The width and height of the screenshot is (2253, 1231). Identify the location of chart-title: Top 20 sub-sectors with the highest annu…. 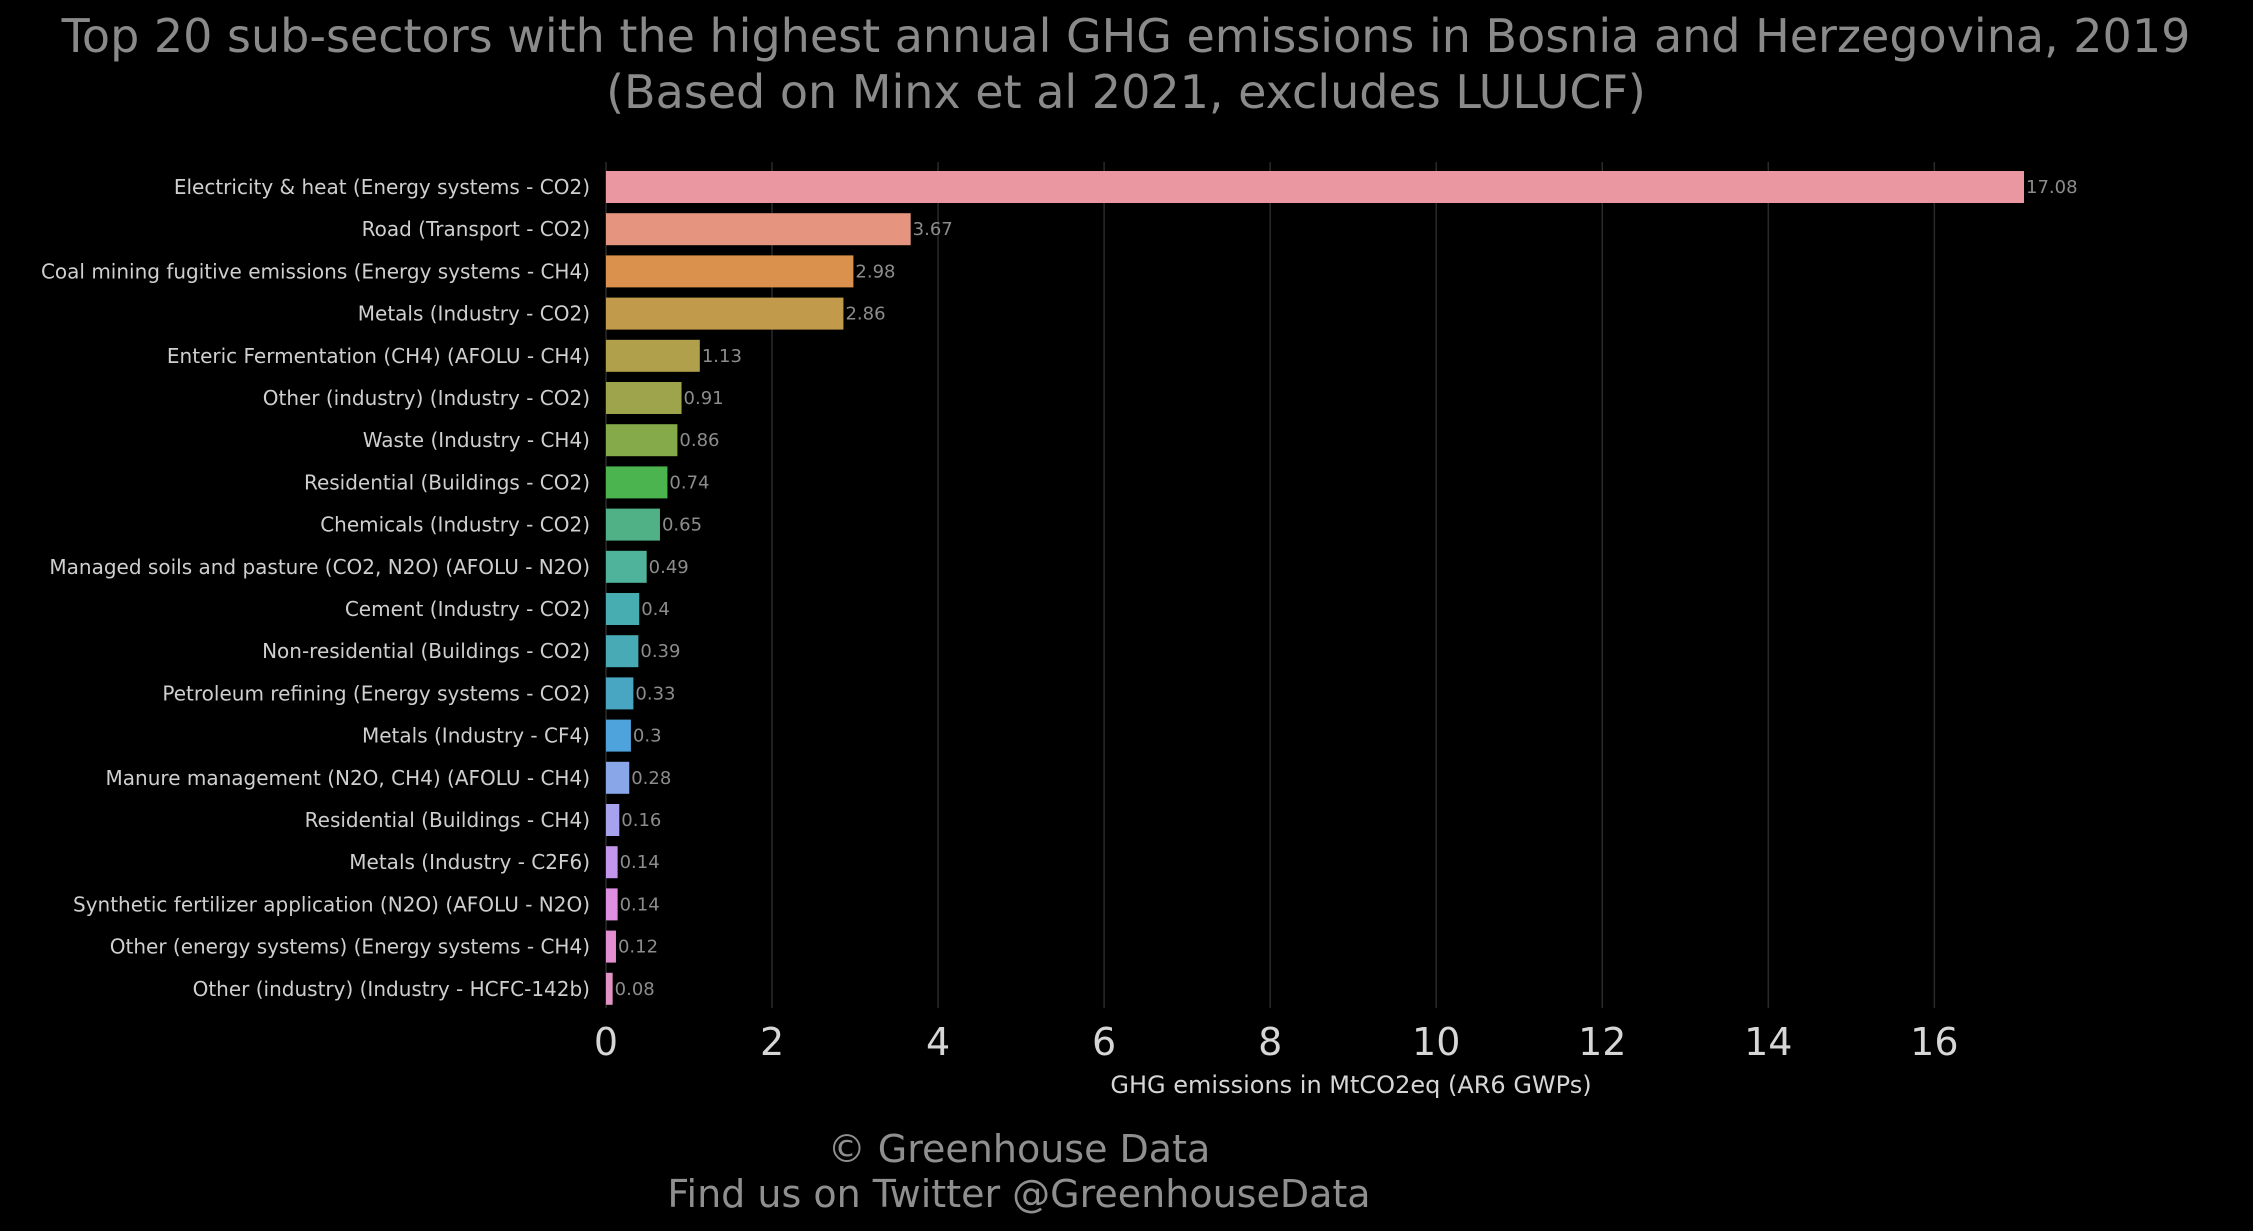
(1126, 36).